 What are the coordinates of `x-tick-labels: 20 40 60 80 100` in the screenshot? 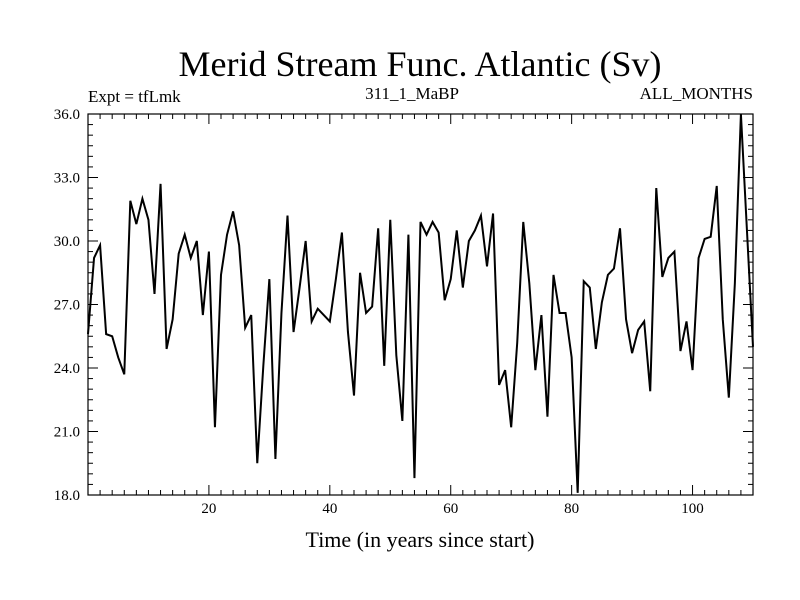 It's located at (452, 509).